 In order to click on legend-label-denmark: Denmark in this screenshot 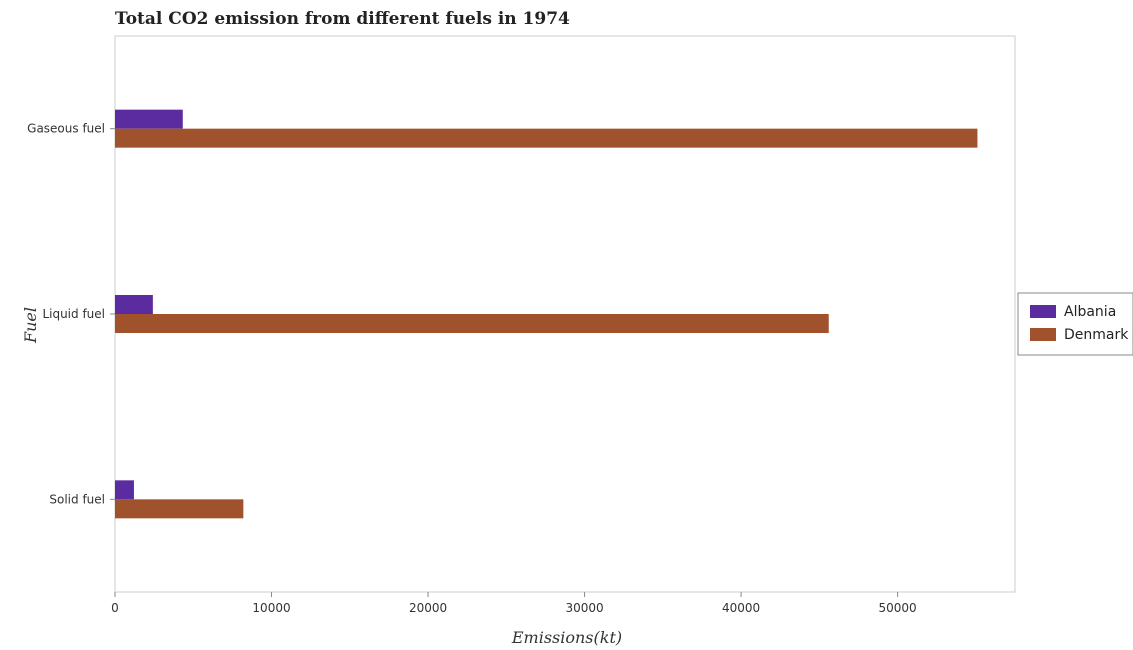, I will do `click(1096, 335)`.